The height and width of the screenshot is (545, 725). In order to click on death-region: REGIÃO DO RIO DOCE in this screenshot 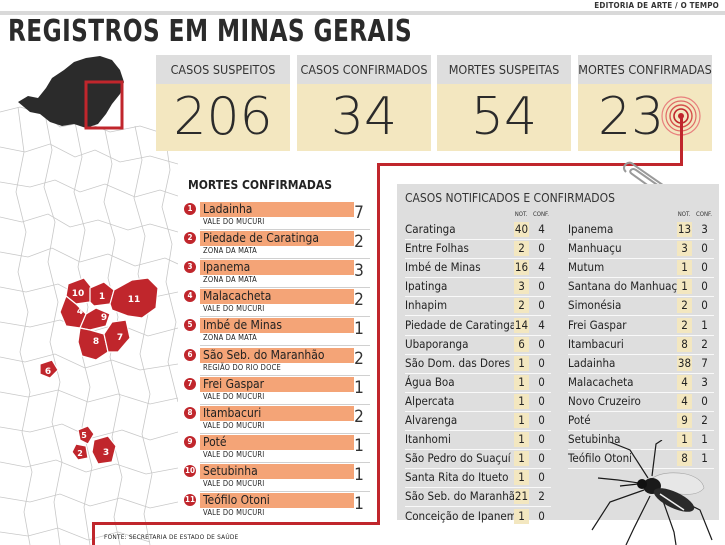, I will do `click(242, 367)`.